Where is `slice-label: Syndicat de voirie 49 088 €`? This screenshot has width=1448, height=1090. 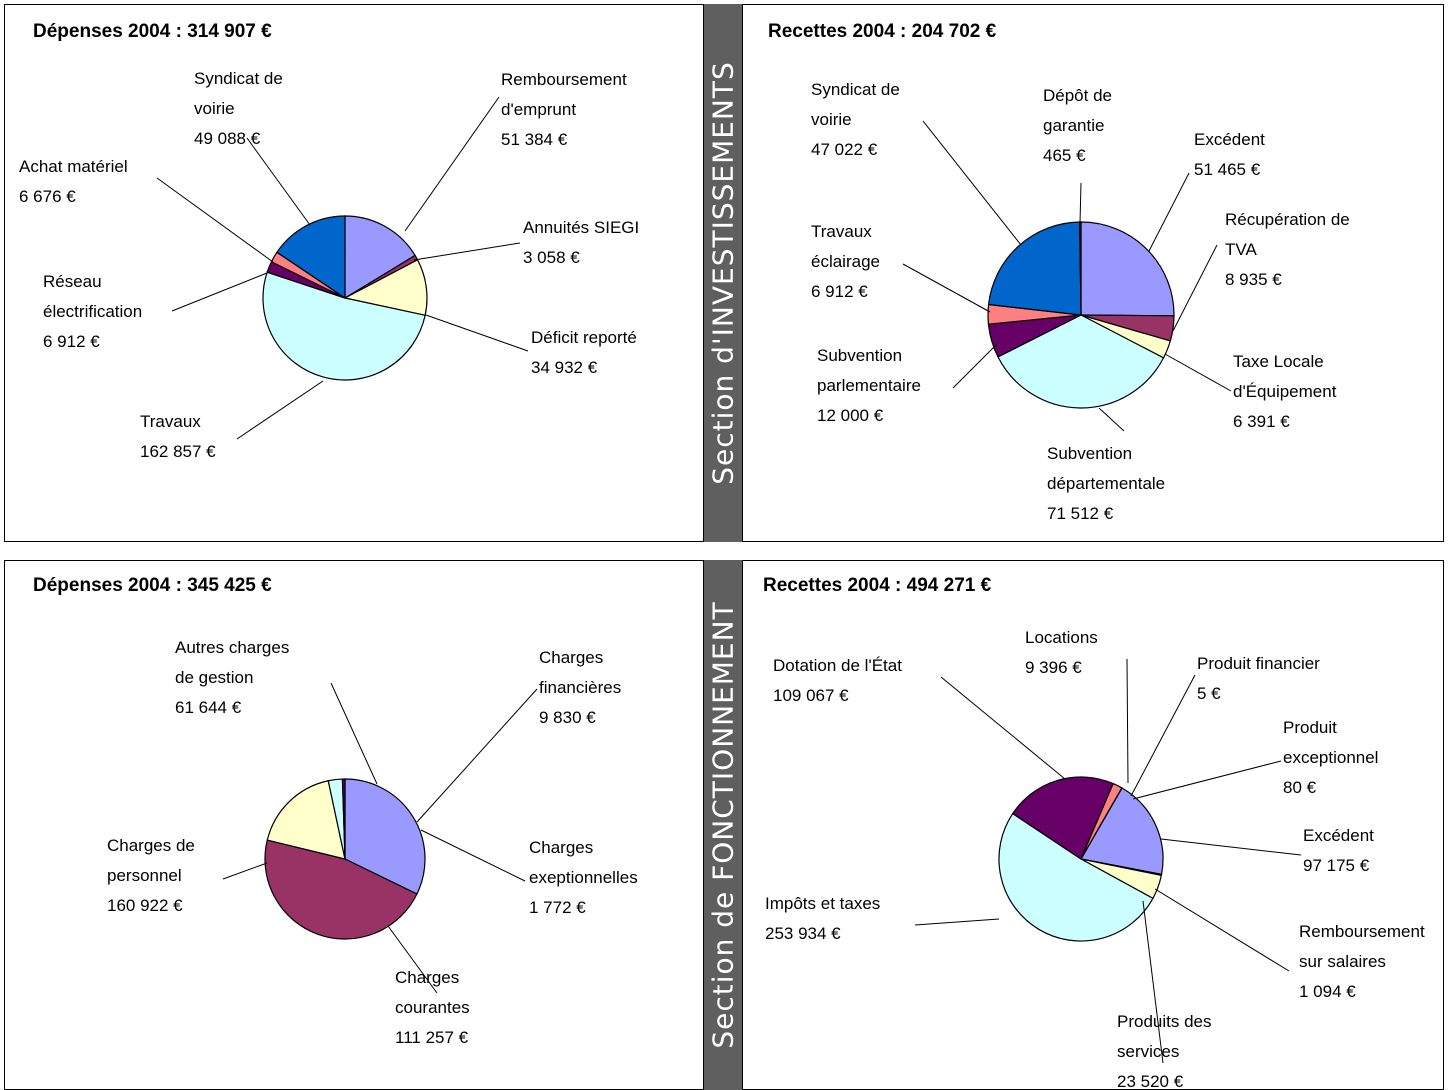 slice-label: Syndicat de voirie 49 088 € is located at coordinates (238, 108).